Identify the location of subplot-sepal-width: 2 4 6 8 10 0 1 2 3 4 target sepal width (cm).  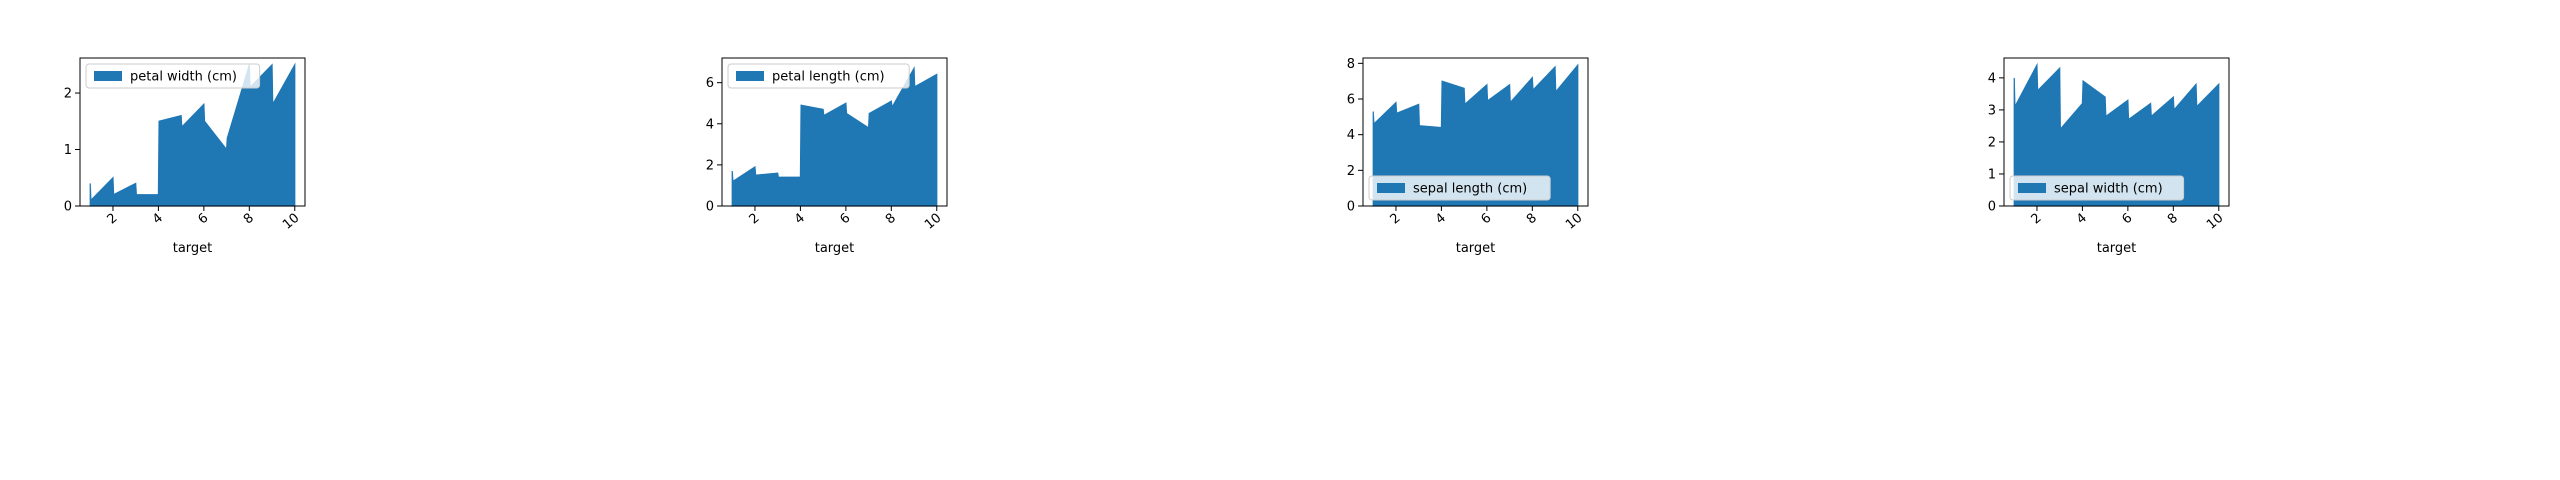
(2109, 156).